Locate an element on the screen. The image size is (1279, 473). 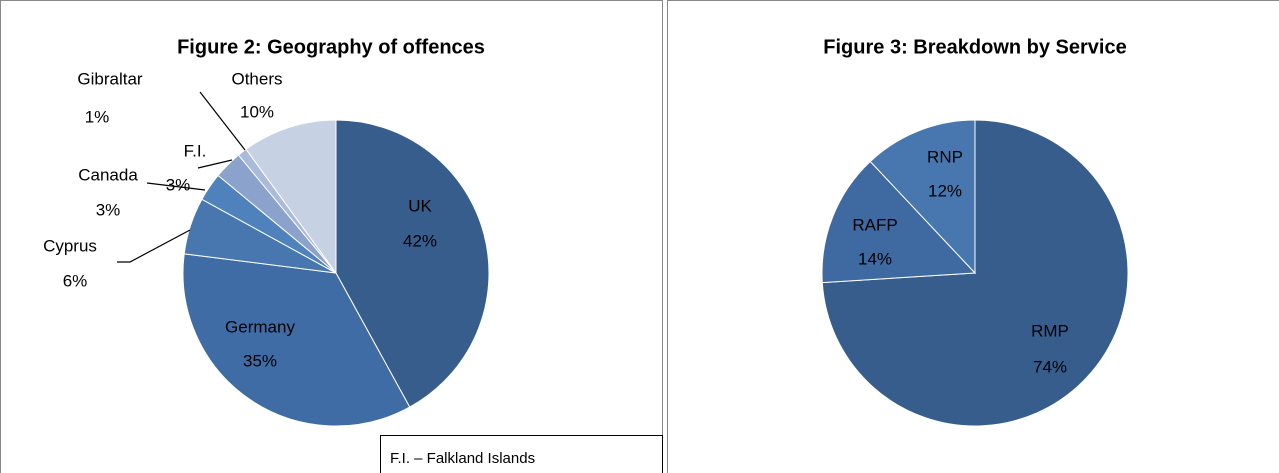
slice-label: UK is located at coordinates (420, 205).